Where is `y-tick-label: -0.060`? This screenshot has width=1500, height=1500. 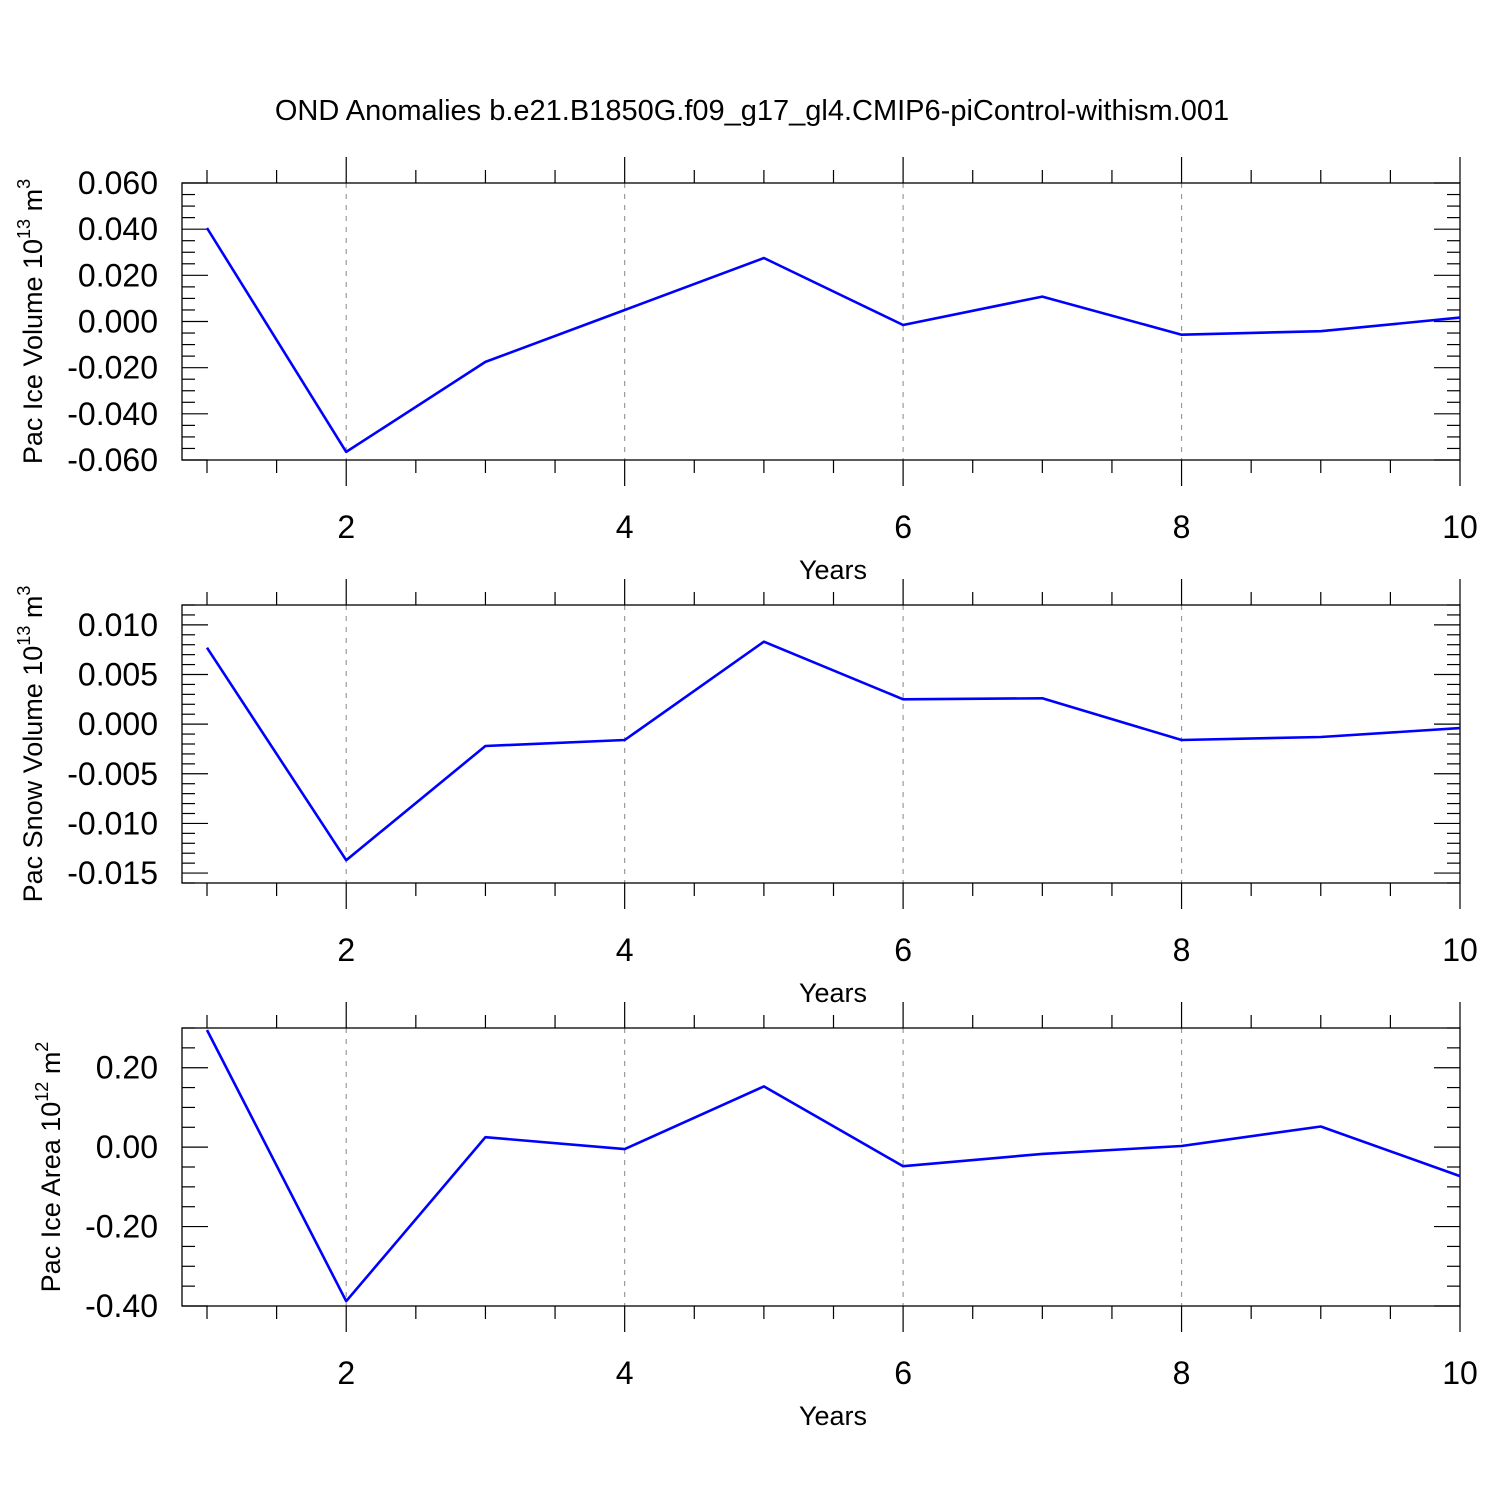 y-tick-label: -0.060 is located at coordinates (112, 460).